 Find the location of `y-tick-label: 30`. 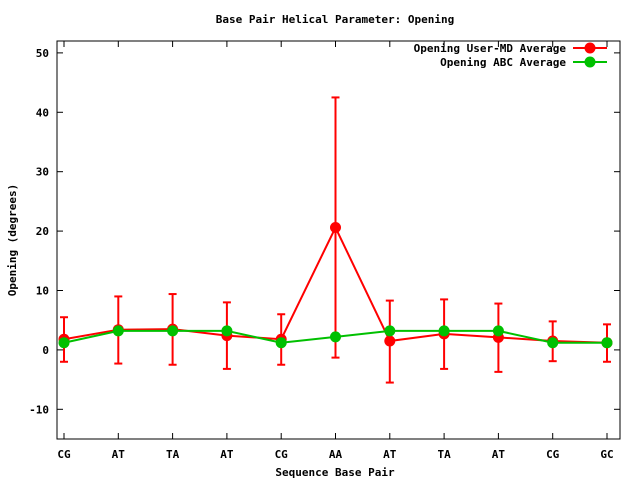

y-tick-label: 30 is located at coordinates (42, 172).